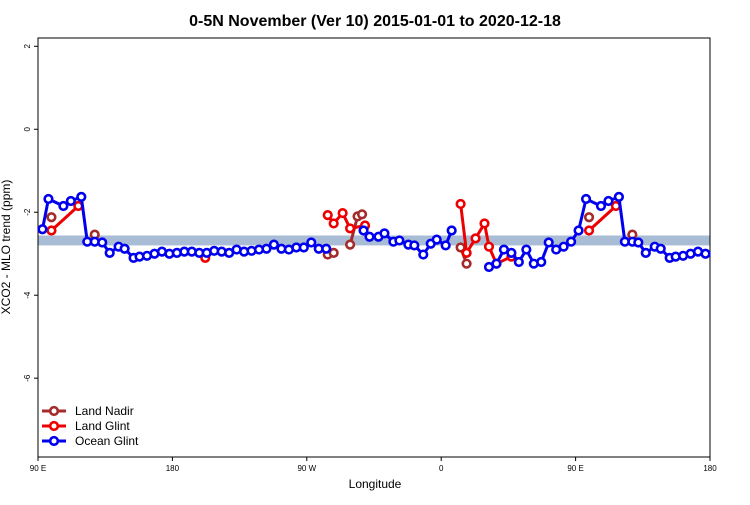  Describe the element at coordinates (27, 46) in the screenshot. I see `y-tick-label: 2` at that location.